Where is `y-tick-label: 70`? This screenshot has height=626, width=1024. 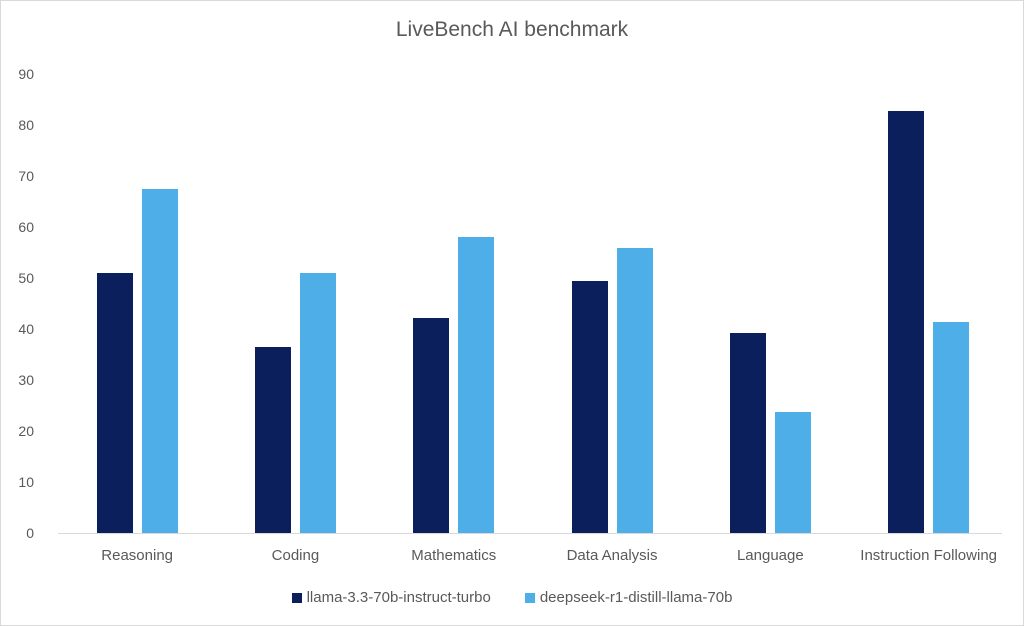 y-tick-label: 70 is located at coordinates (26, 176).